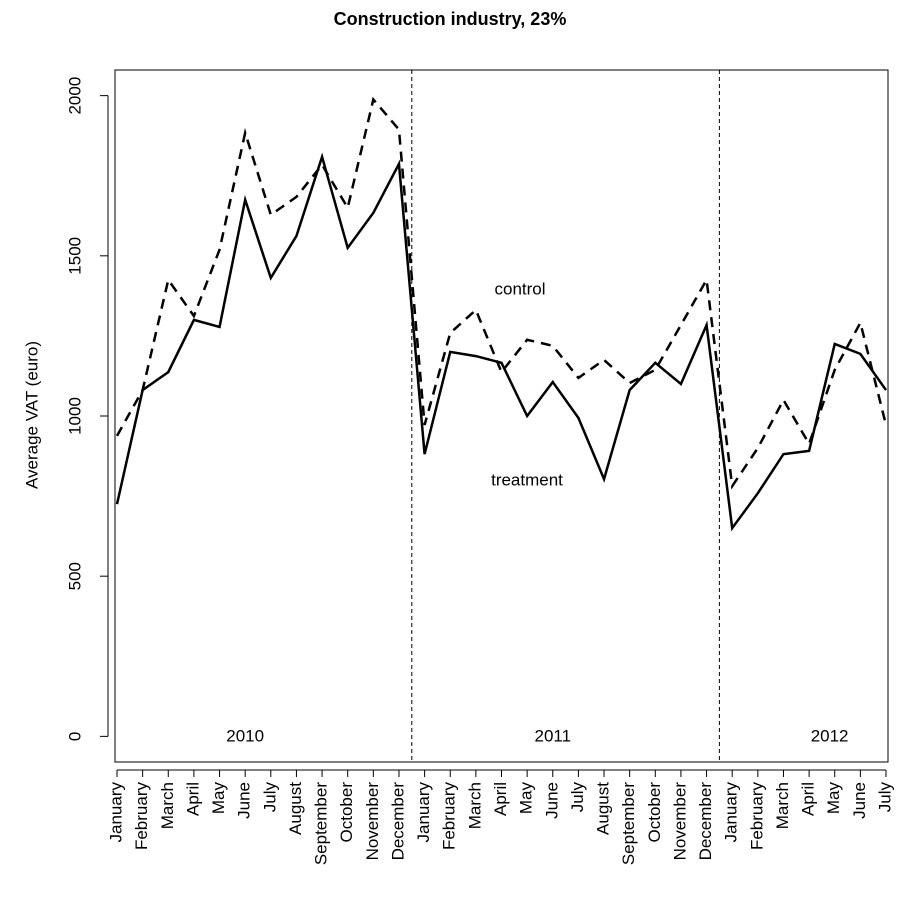 The image size is (899, 901). I want to click on year-label: 2011, so click(552, 735).